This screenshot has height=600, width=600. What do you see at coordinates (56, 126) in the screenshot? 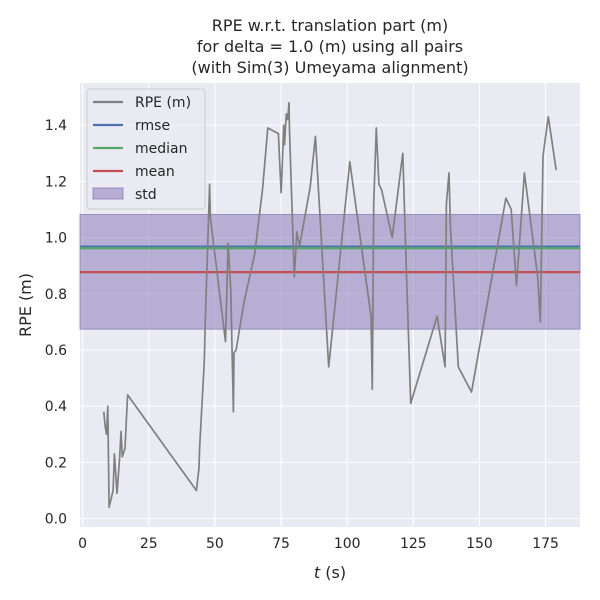
I see `y-tick-label: 1.4` at bounding box center [56, 126].